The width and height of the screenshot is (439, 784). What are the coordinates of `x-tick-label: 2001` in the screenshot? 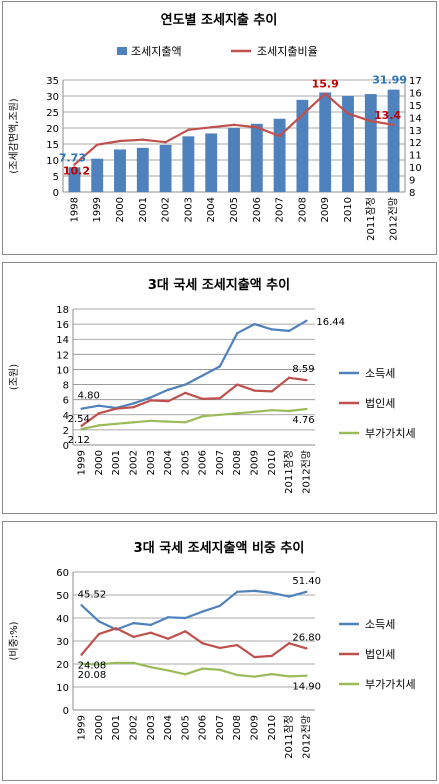 It's located at (143, 209).